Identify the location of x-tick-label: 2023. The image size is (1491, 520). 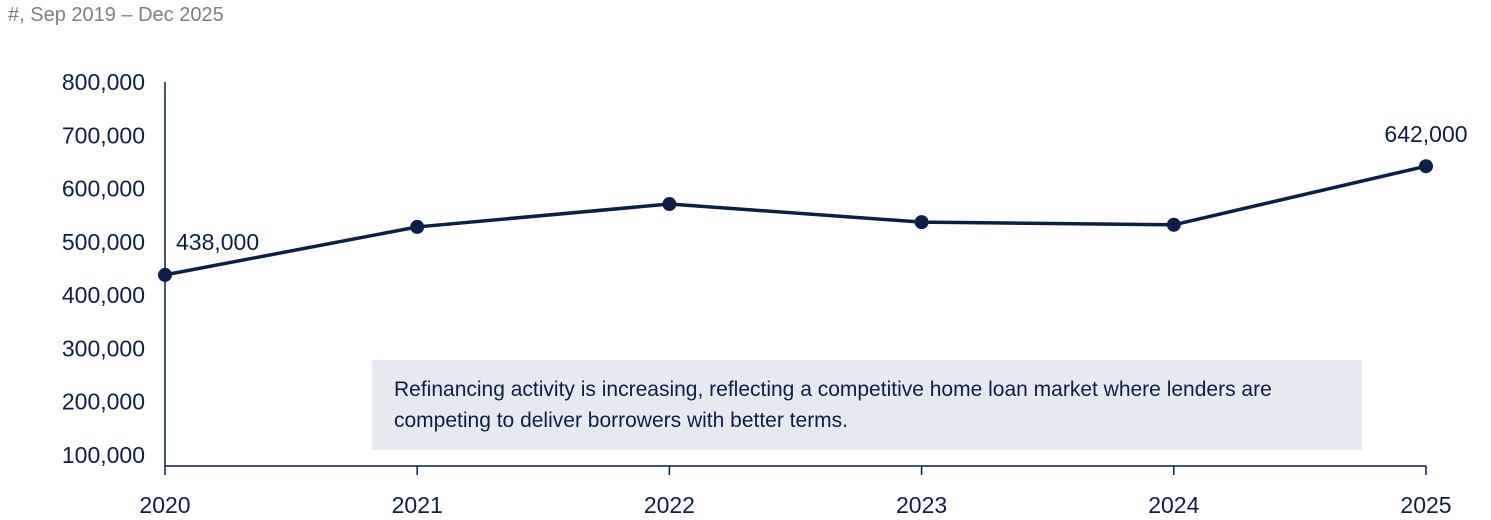
(921, 505).